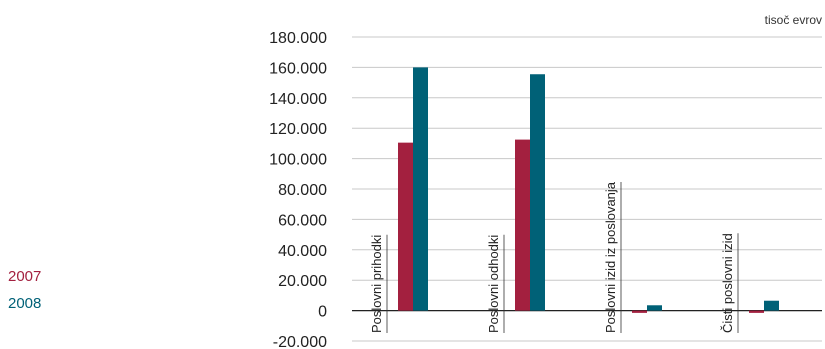 The image size is (825, 349). I want to click on category-label-text: Poslovni prihodki, so click(376, 284).